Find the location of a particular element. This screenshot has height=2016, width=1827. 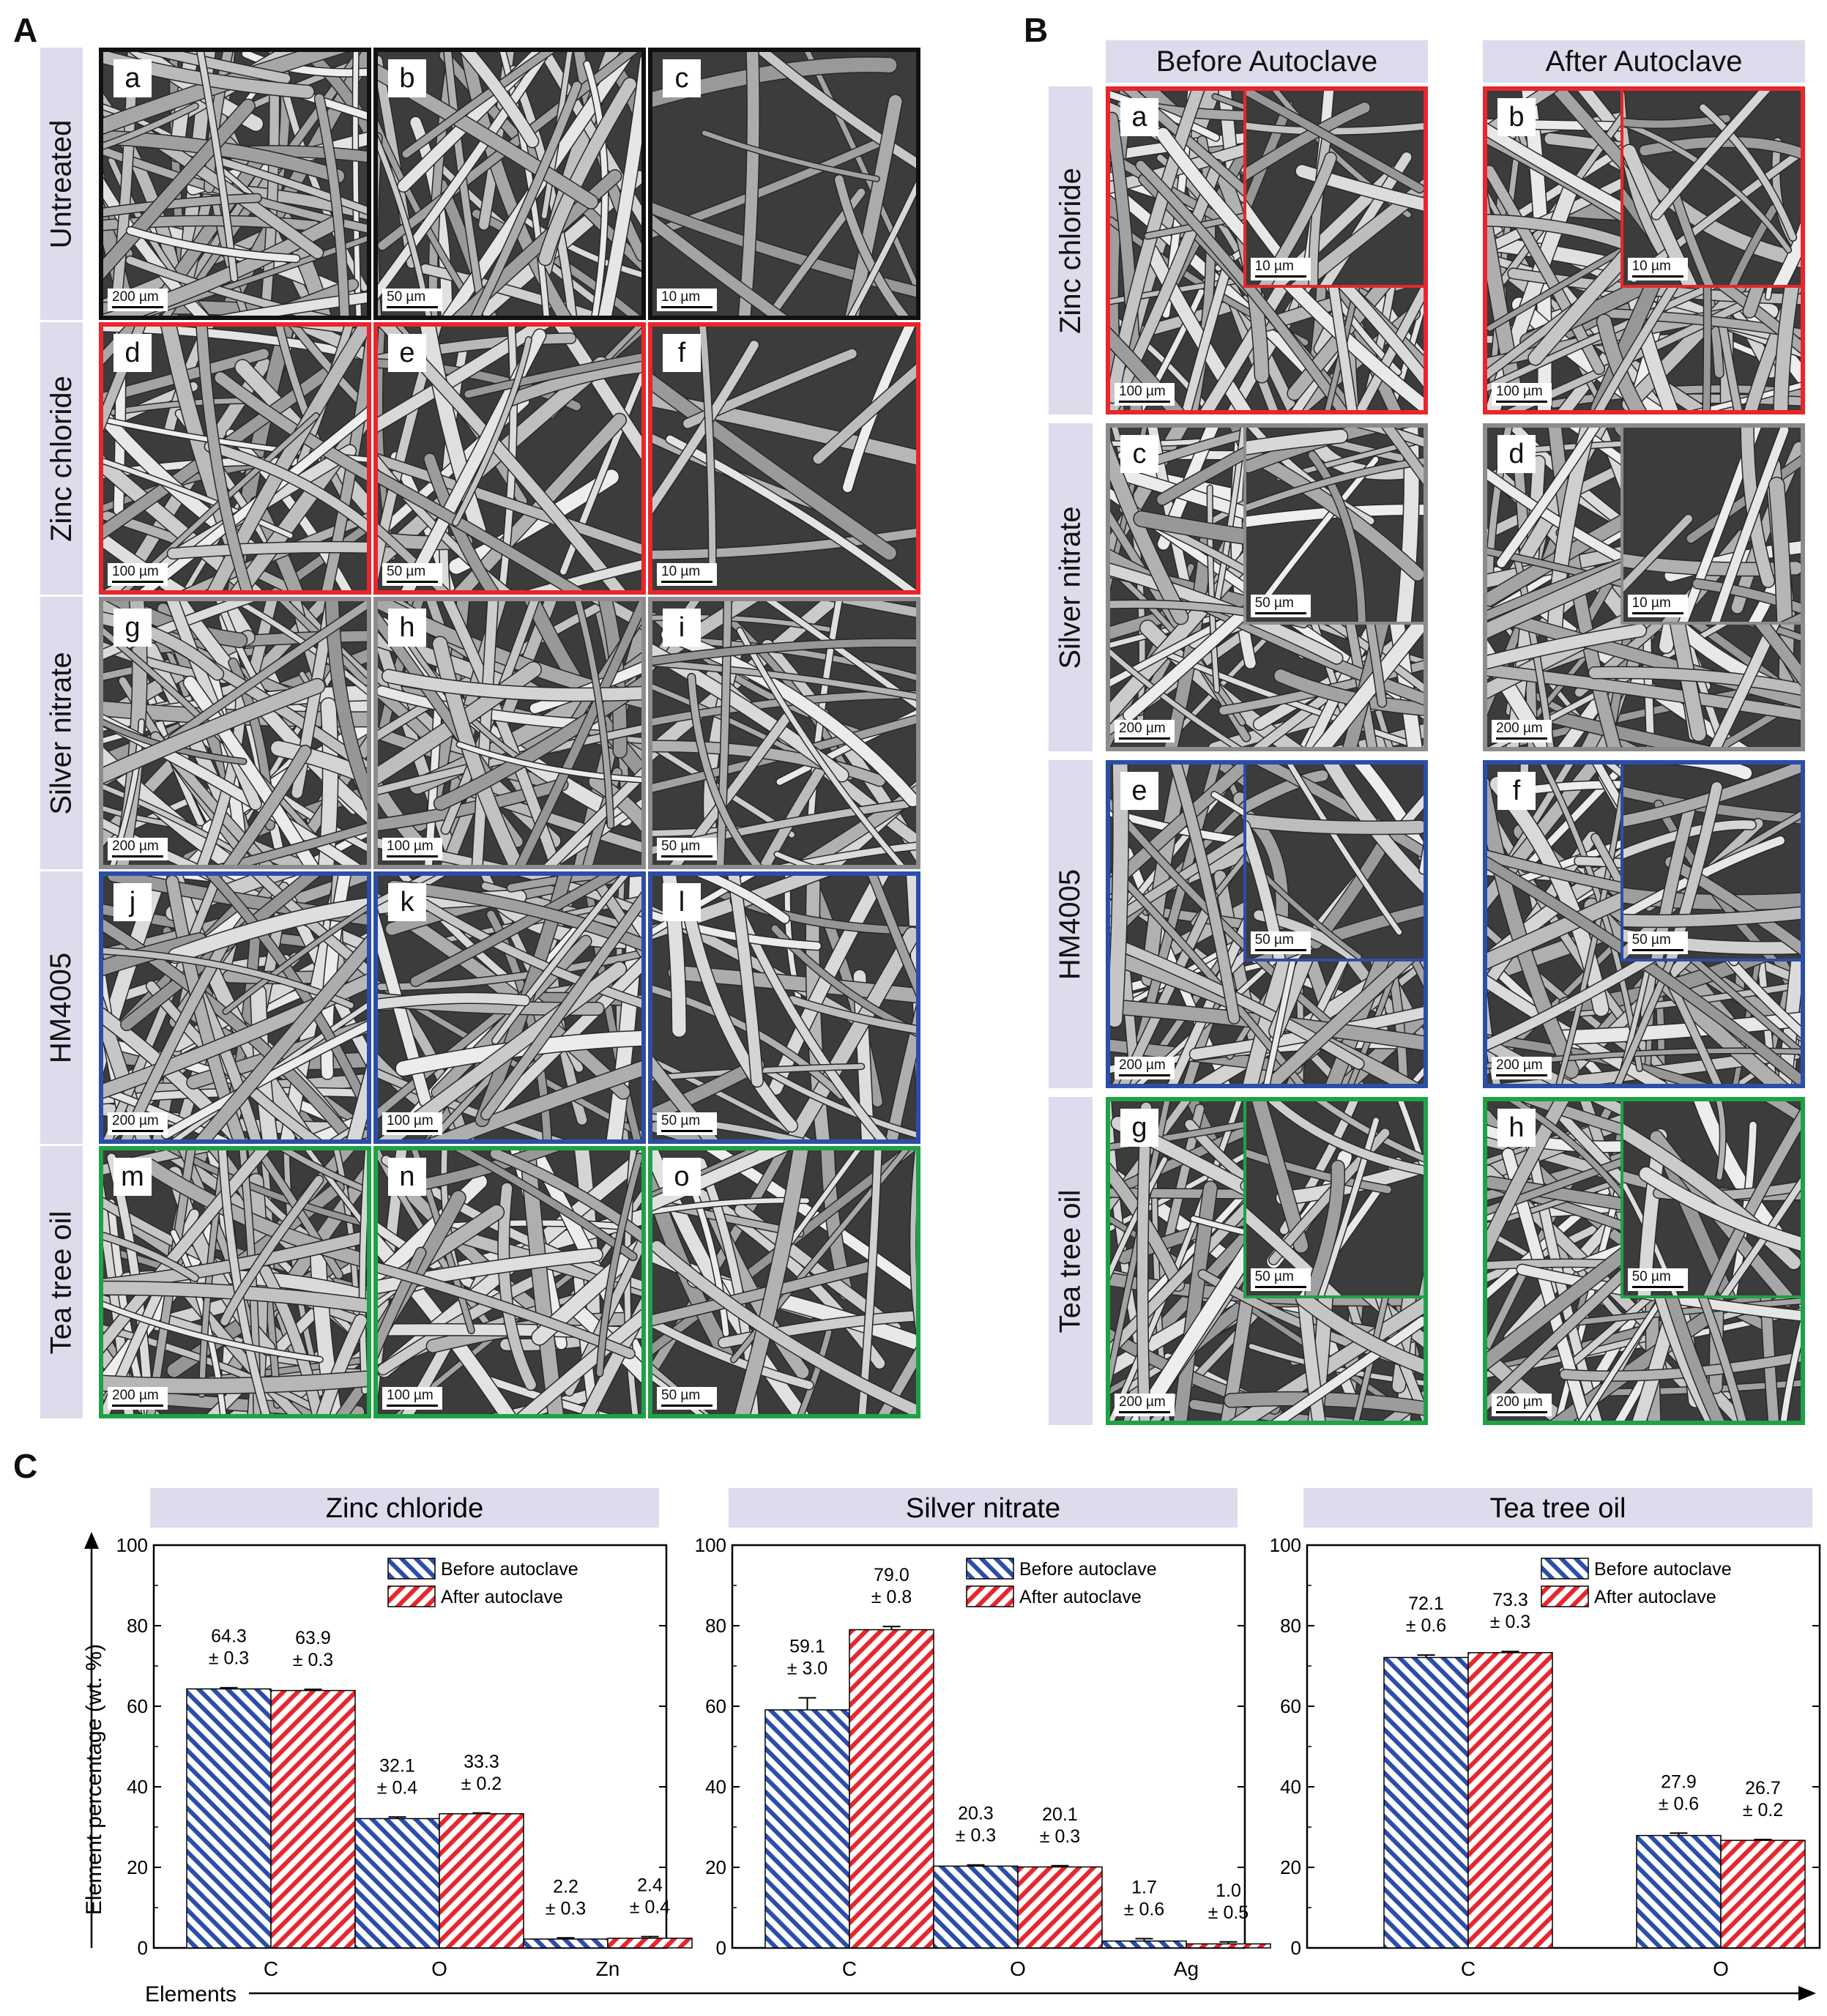

row-label-text: HM4005 is located at coordinates (1070, 924).